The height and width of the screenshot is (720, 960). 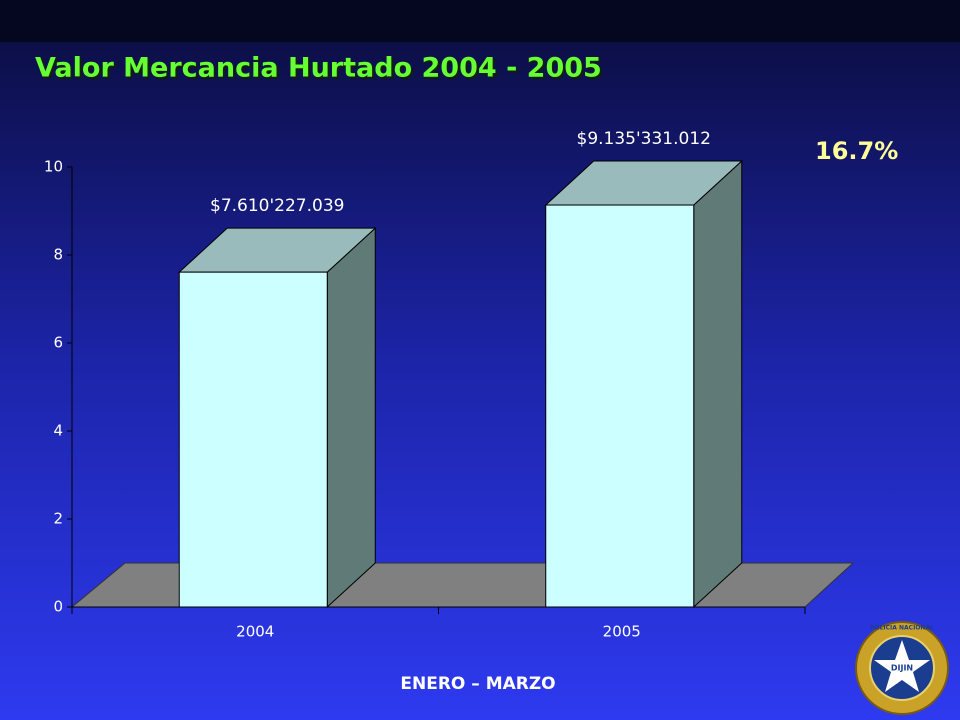 I want to click on logo-center-text: DIJIN, so click(x=902, y=668).